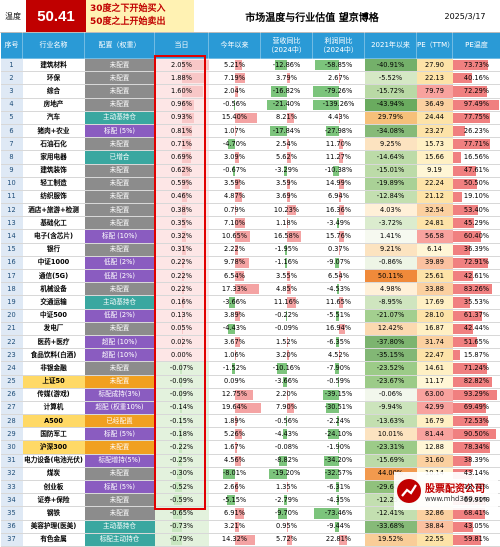 This screenshot has height=547, width=500. Describe the element at coordinates (287, 196) in the screenshot. I see `revenue-yoy: 3.69%` at that location.